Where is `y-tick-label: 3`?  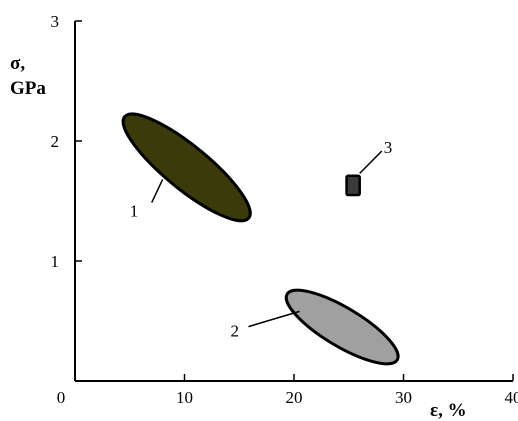
y-tick-label: 3 is located at coordinates (55, 21).